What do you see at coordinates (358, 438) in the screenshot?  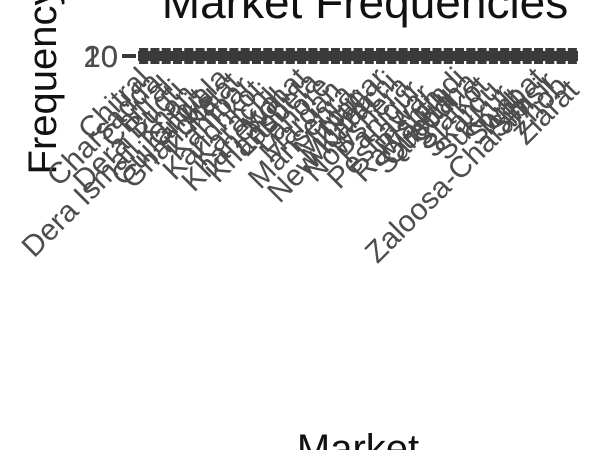 I see `x-axis-title: Market` at bounding box center [358, 438].